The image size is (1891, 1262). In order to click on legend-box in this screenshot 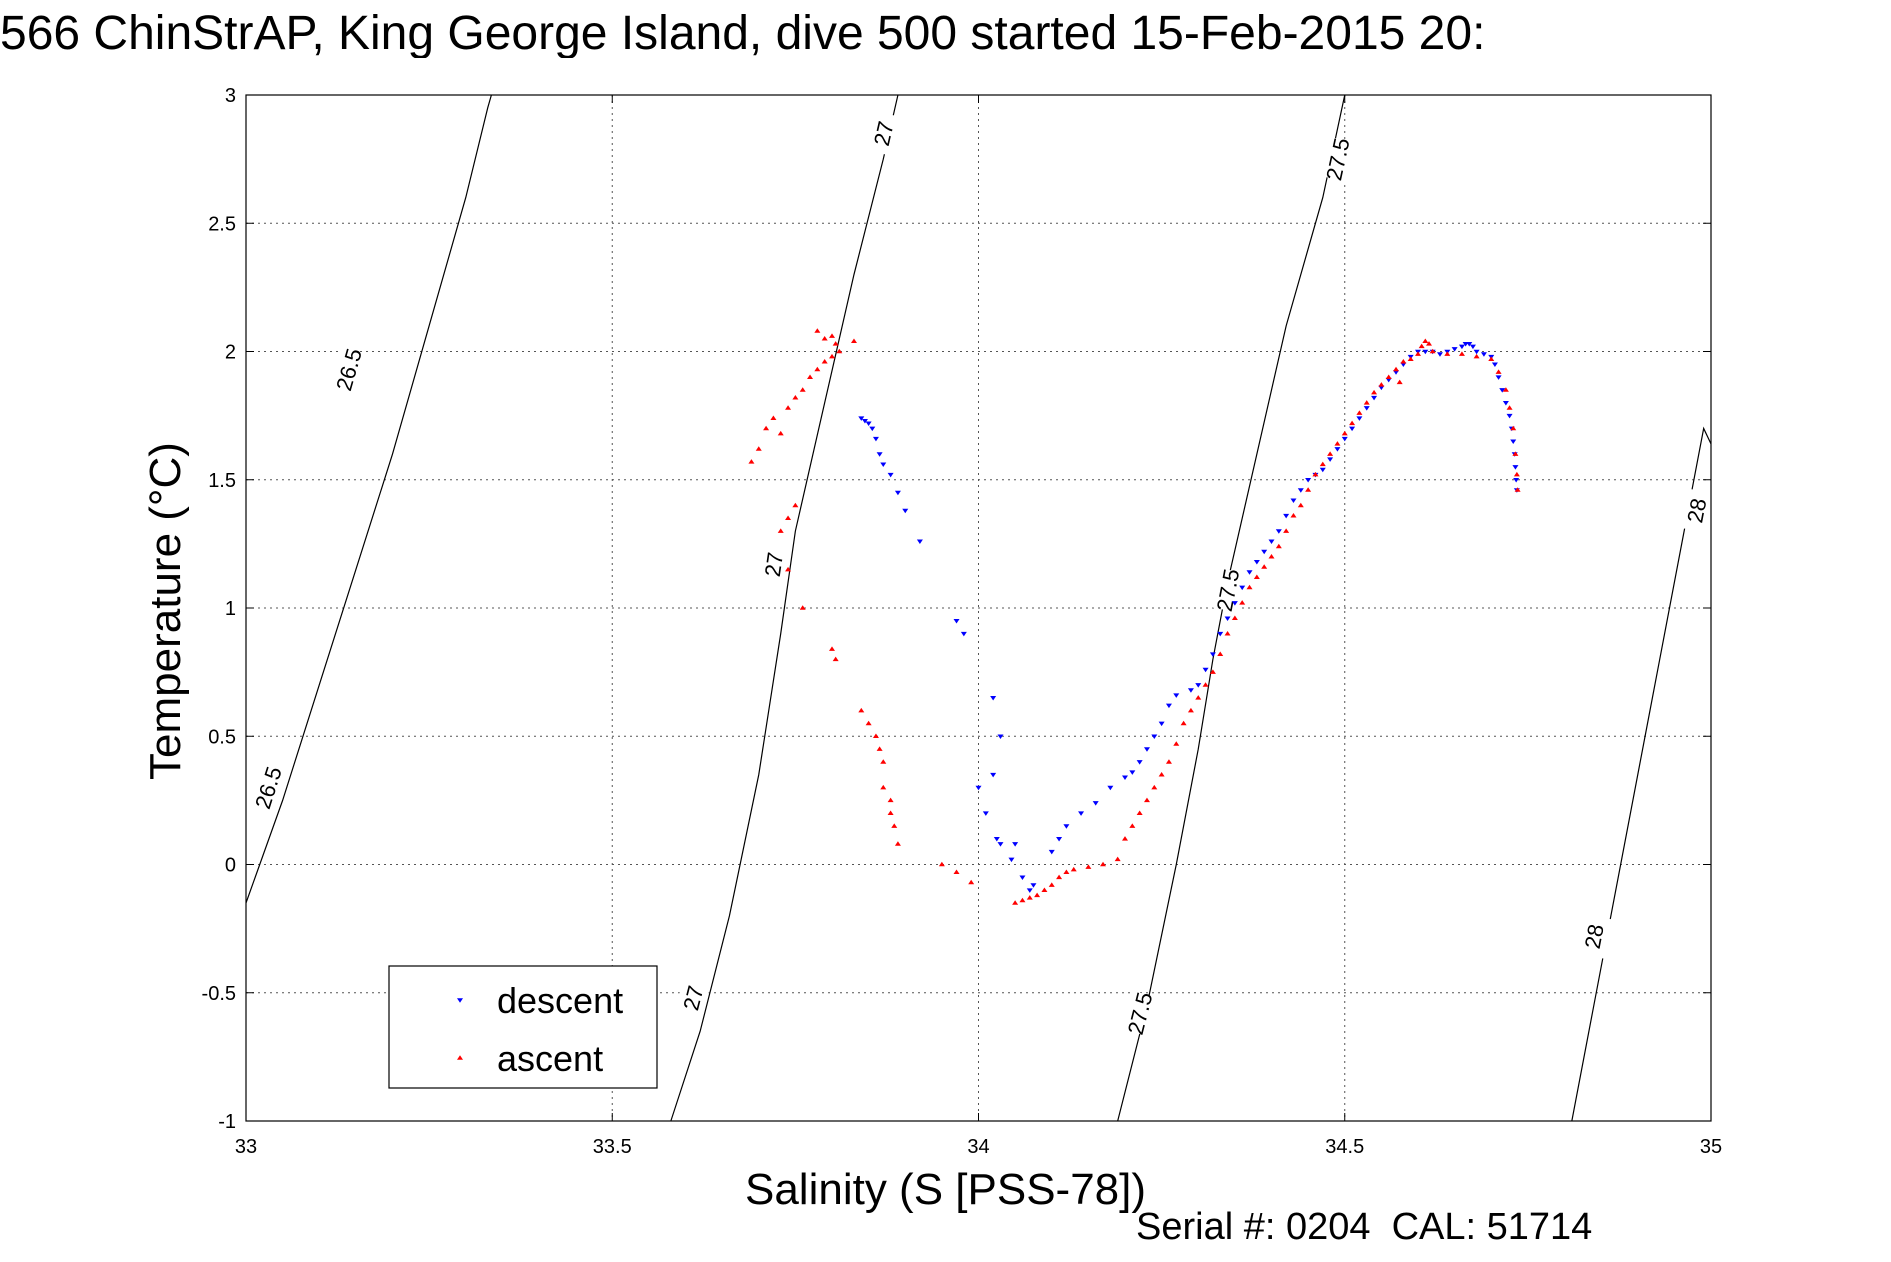, I will do `click(523, 1027)`.